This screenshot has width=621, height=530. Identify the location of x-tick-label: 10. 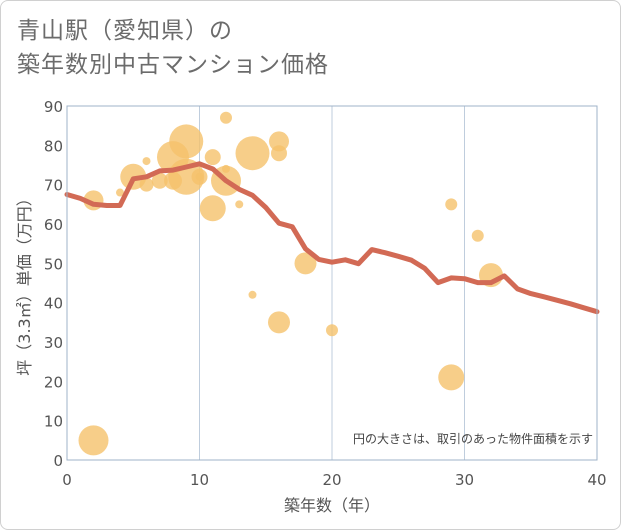
(199, 480).